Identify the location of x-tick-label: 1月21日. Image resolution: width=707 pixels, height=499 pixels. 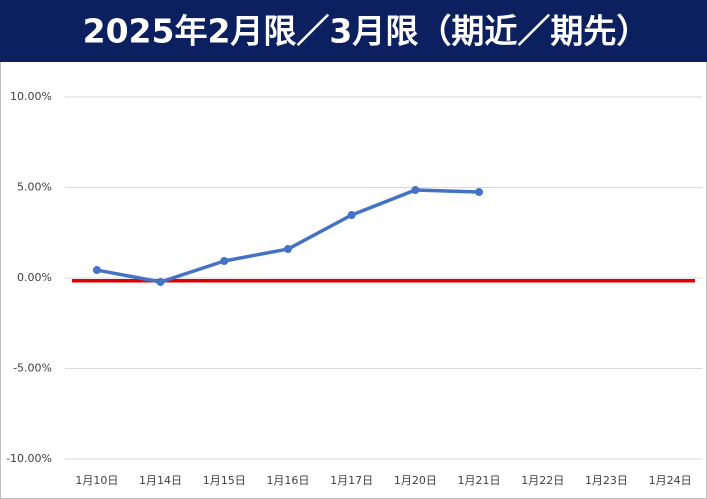
(479, 480).